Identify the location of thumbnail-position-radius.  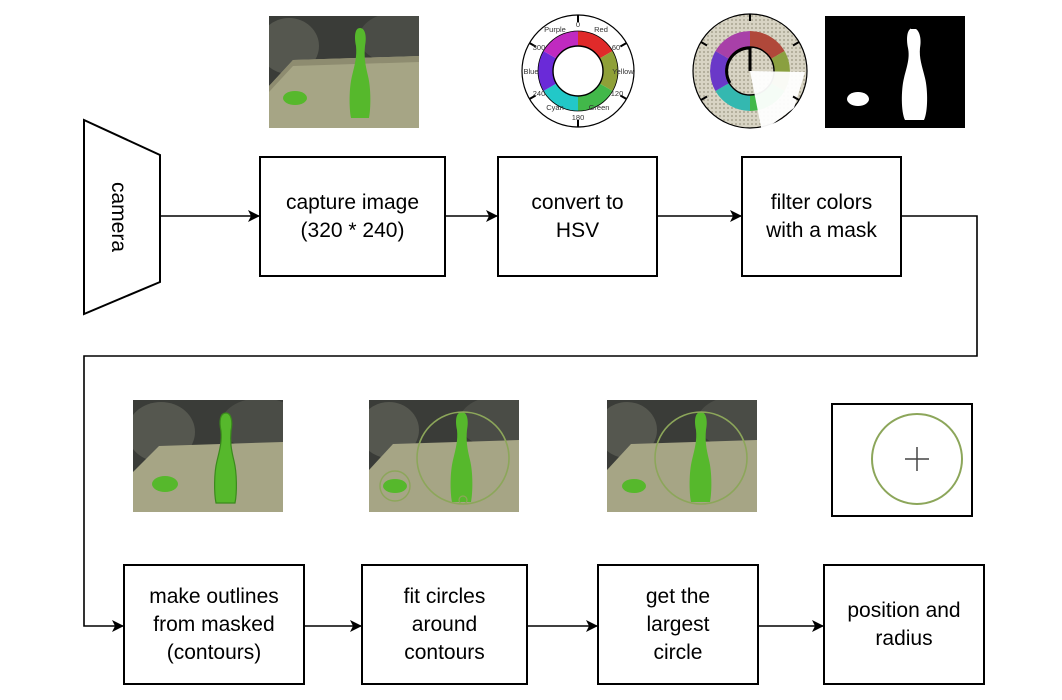
(902, 460).